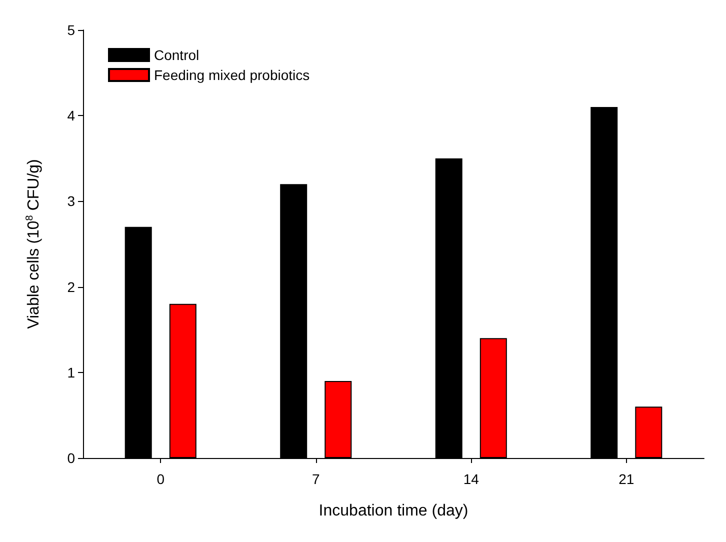  I want to click on legend-label: Feeding mixed probiotics, so click(232, 75).